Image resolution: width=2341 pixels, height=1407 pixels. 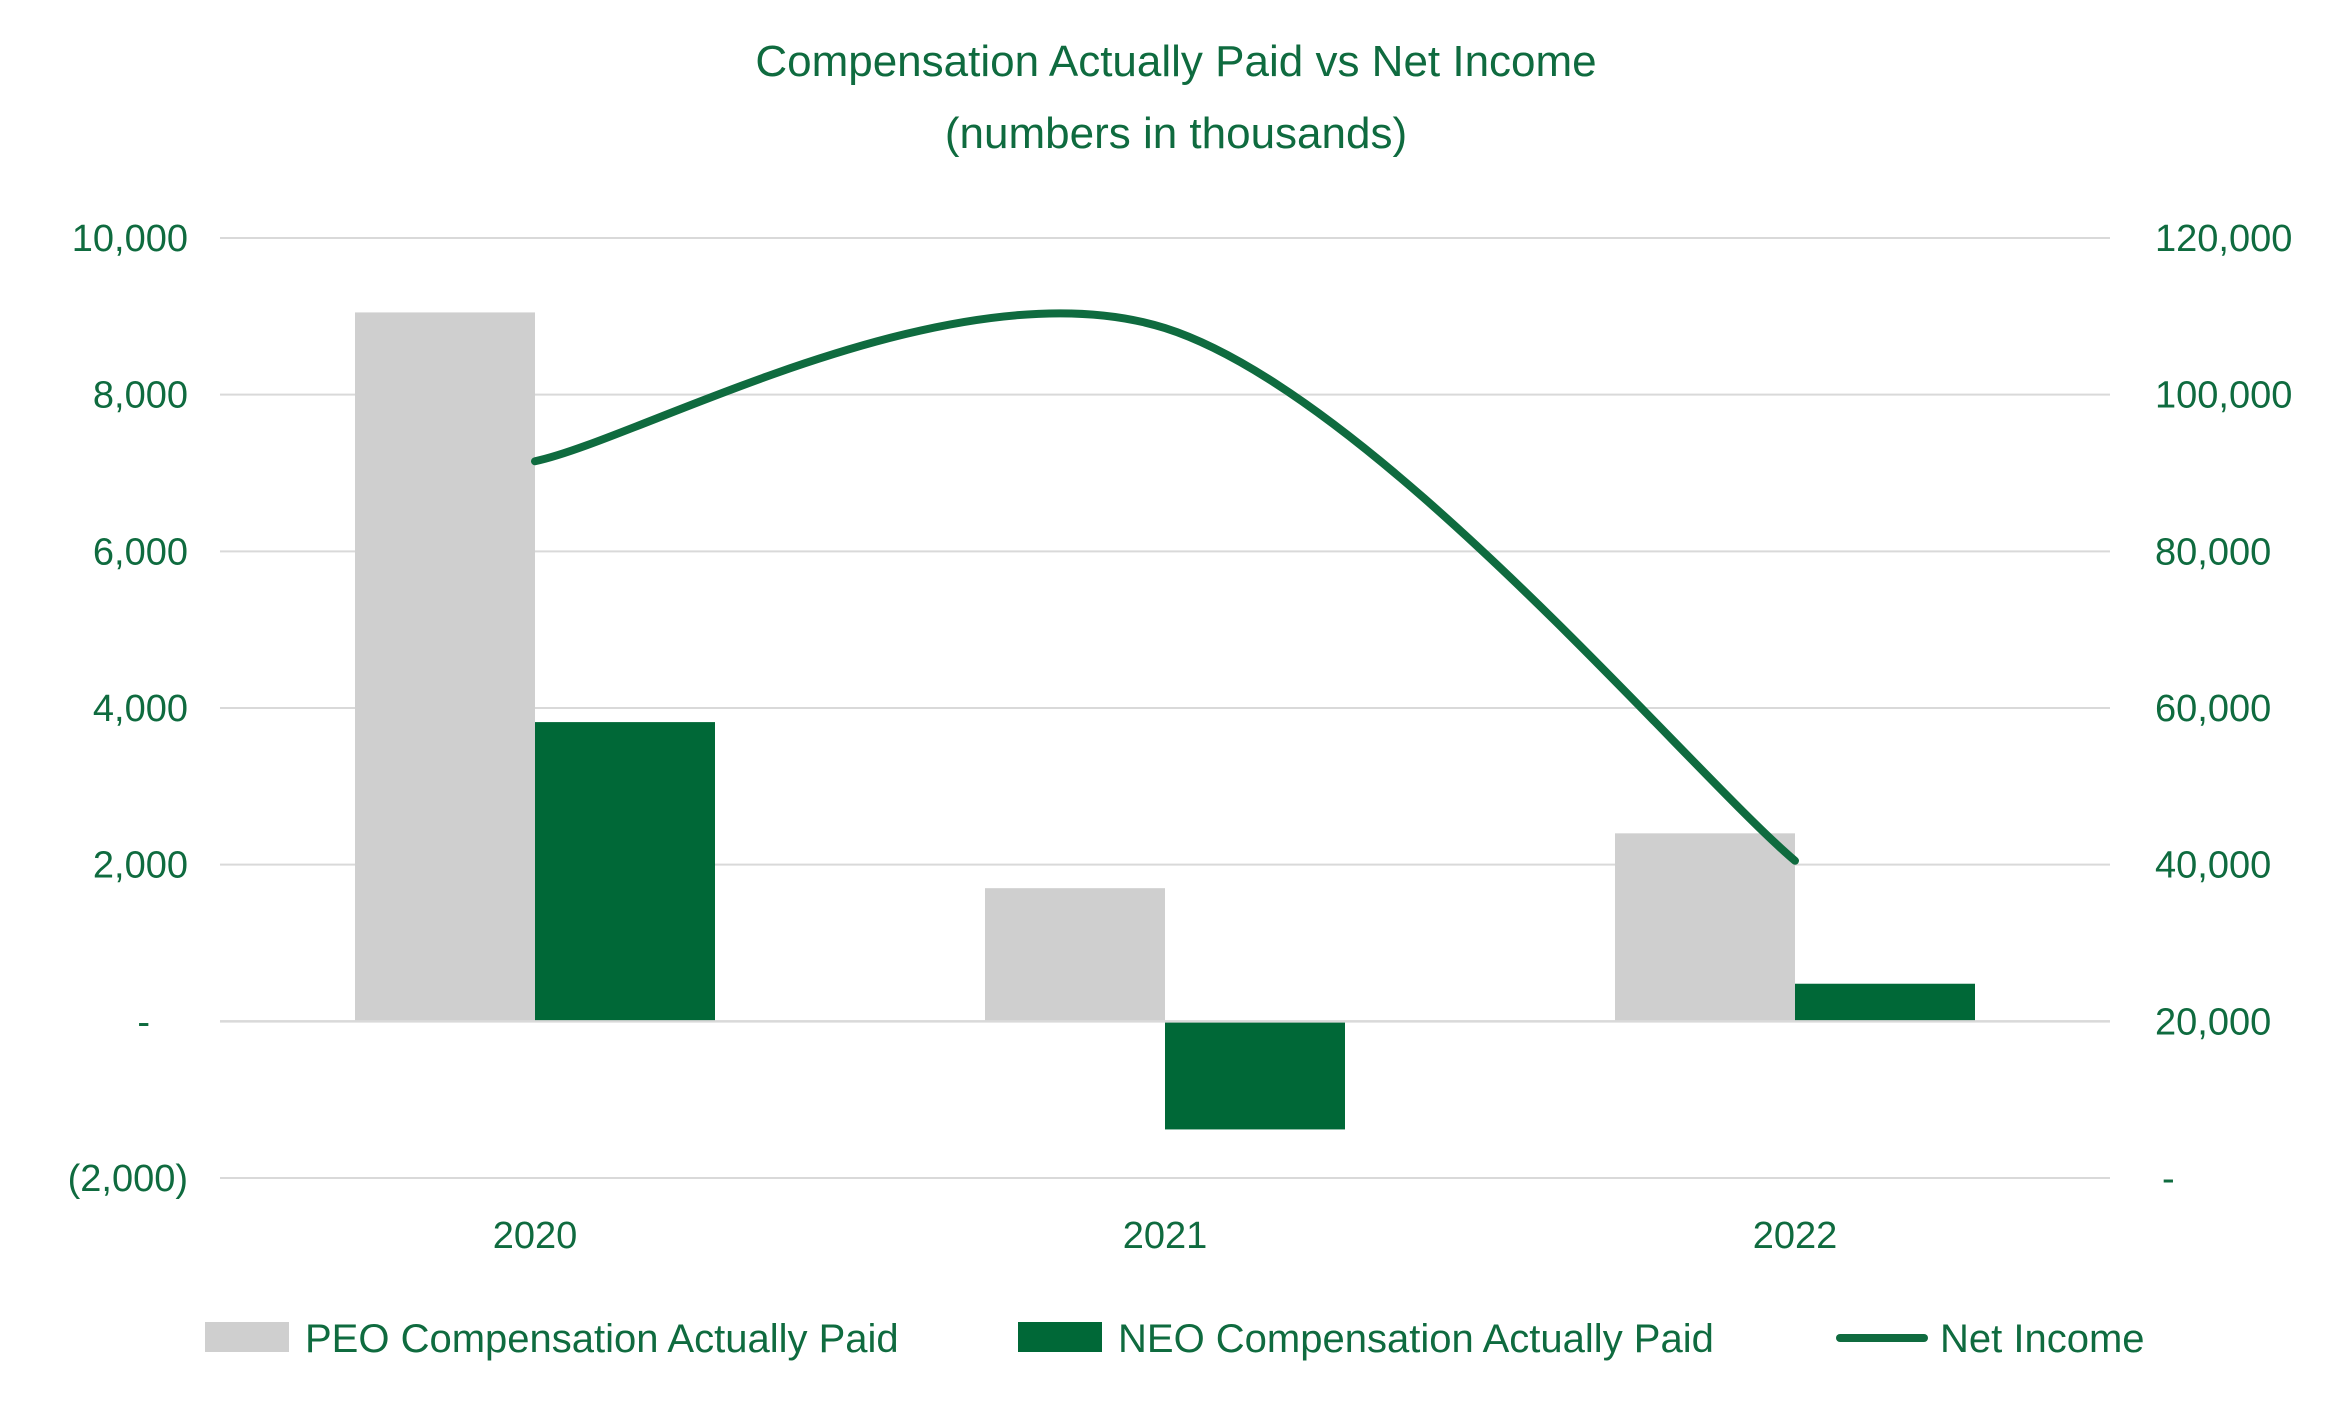 I want to click on y-right-tick-label: 120,000, so click(x=2223, y=239).